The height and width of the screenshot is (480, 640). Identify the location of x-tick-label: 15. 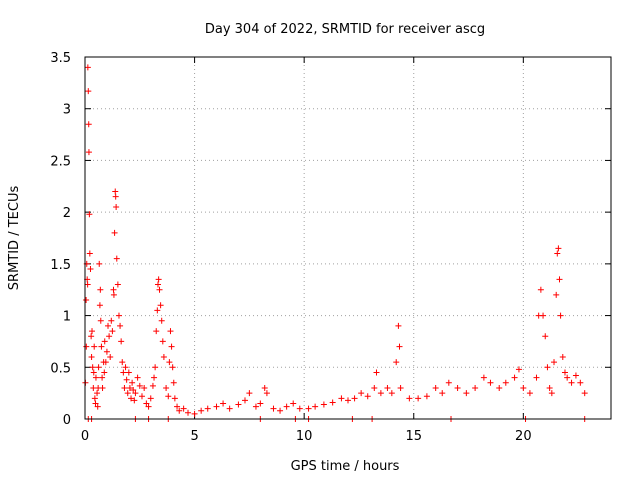
(413, 436).